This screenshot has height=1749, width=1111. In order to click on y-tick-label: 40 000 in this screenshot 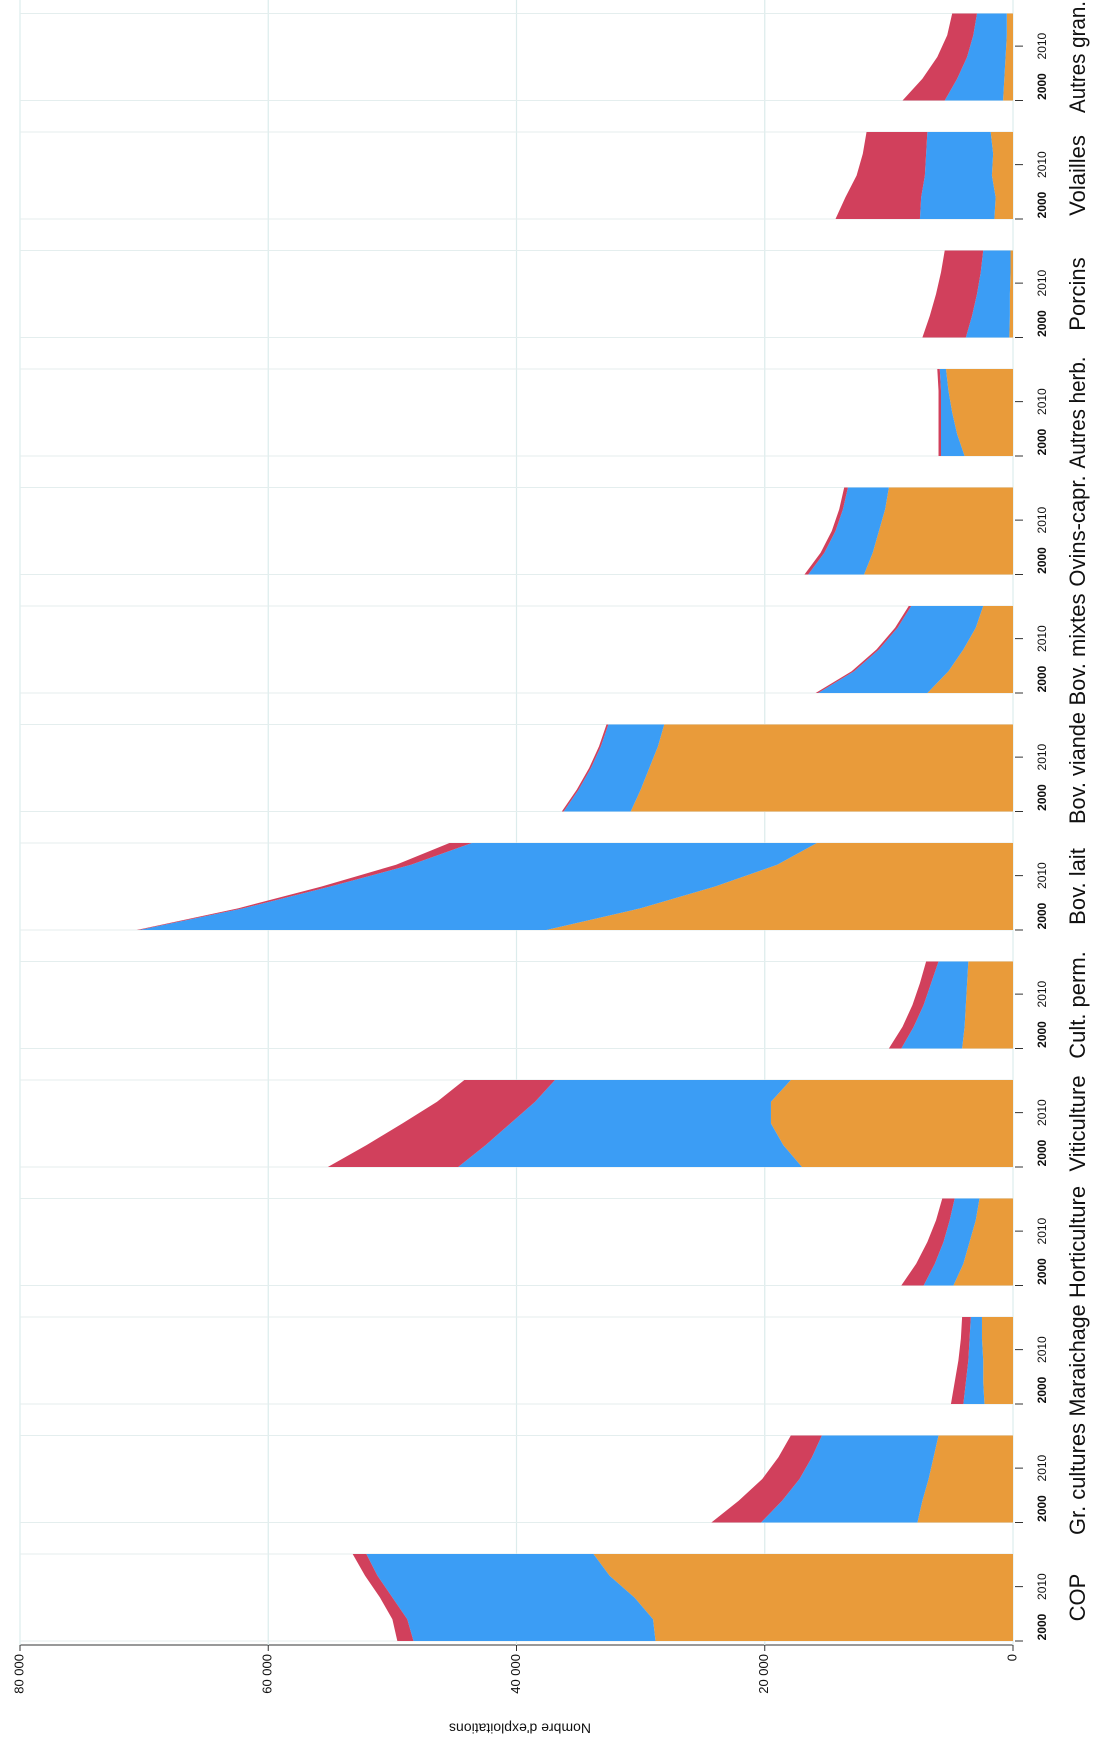, I will do `click(515, 1674)`.